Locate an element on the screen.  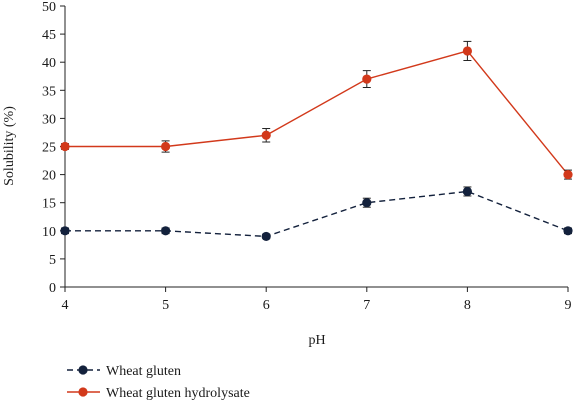
wheat-gluten-line is located at coordinates (317, 214).